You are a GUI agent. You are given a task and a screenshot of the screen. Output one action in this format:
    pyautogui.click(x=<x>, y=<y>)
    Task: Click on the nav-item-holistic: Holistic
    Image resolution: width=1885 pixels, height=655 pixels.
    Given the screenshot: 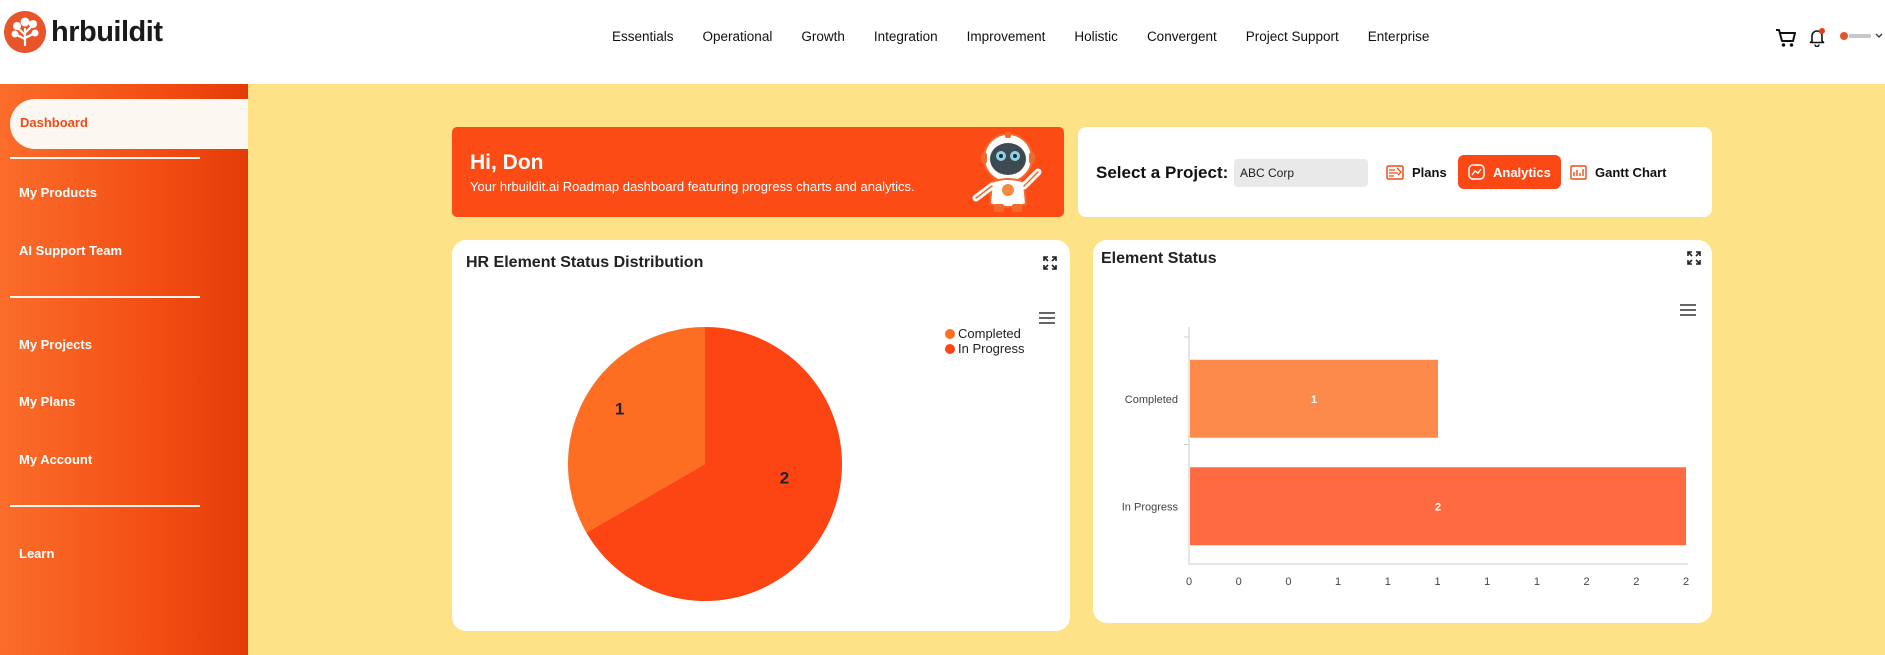 What is the action you would take?
    pyautogui.click(x=1096, y=36)
    